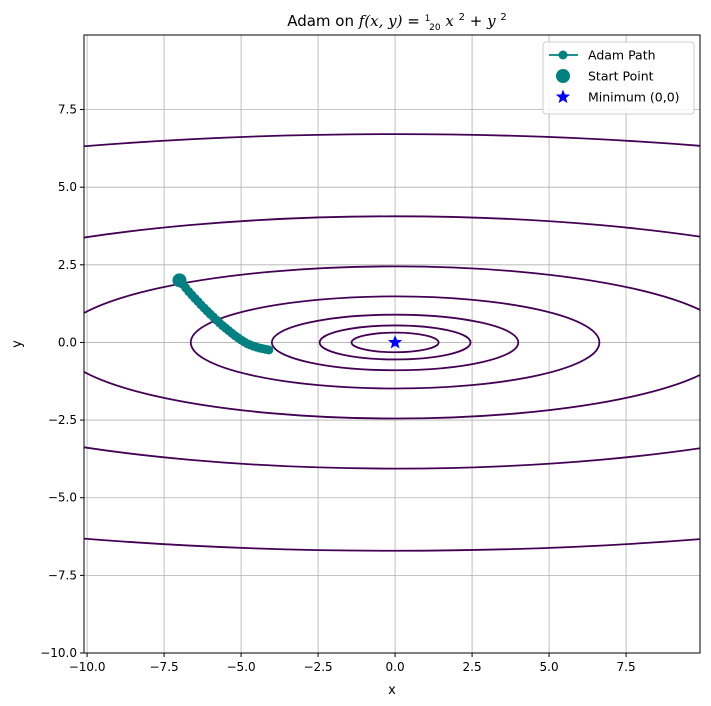 The width and height of the screenshot is (711, 706). I want to click on legend-start-point-label: Start Point, so click(621, 76).